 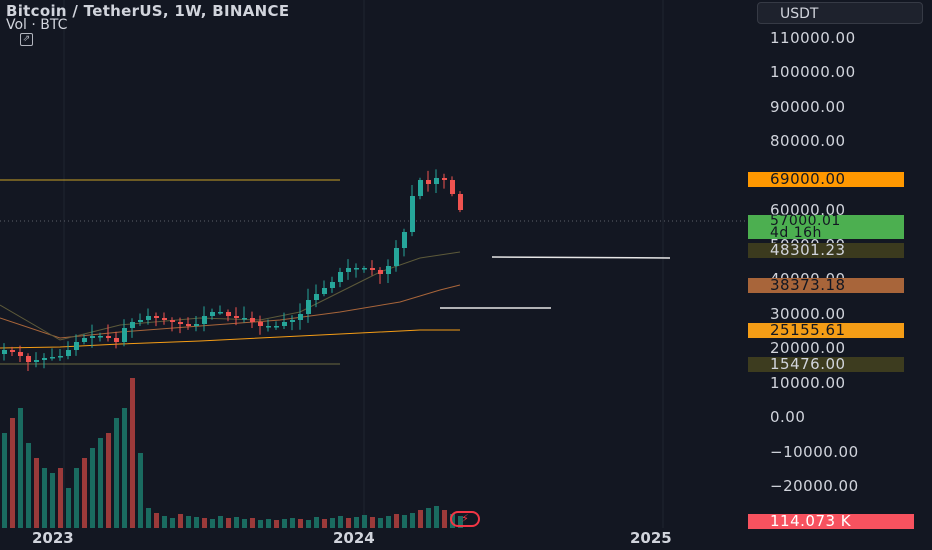 What do you see at coordinates (808, 284) in the screenshot?
I see `badge-label: 38373.18` at bounding box center [808, 284].